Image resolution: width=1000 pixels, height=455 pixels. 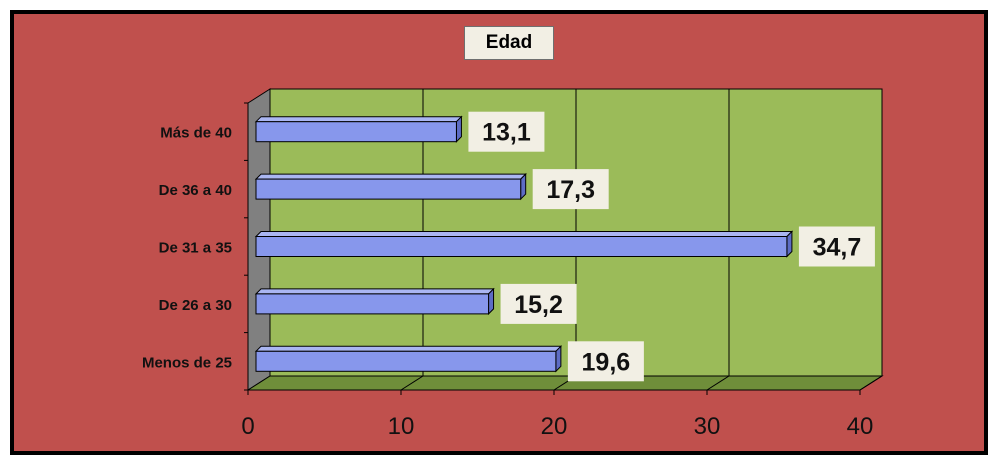 What do you see at coordinates (509, 43) in the screenshot?
I see `chart-title: Edad` at bounding box center [509, 43].